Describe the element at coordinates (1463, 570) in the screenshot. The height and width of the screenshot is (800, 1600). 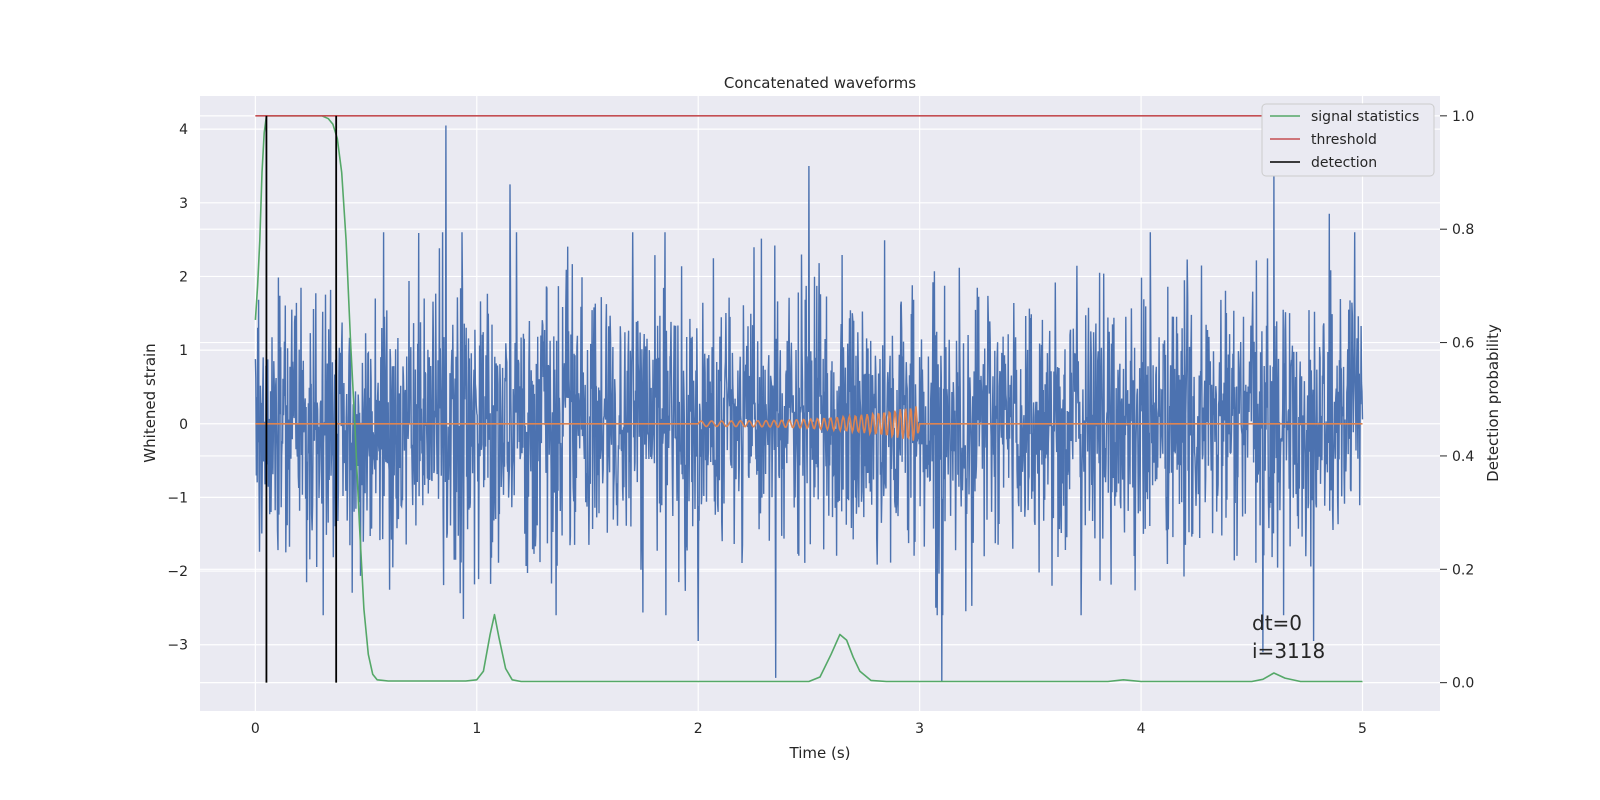
I see `y2-tick-label: 0.2` at that location.